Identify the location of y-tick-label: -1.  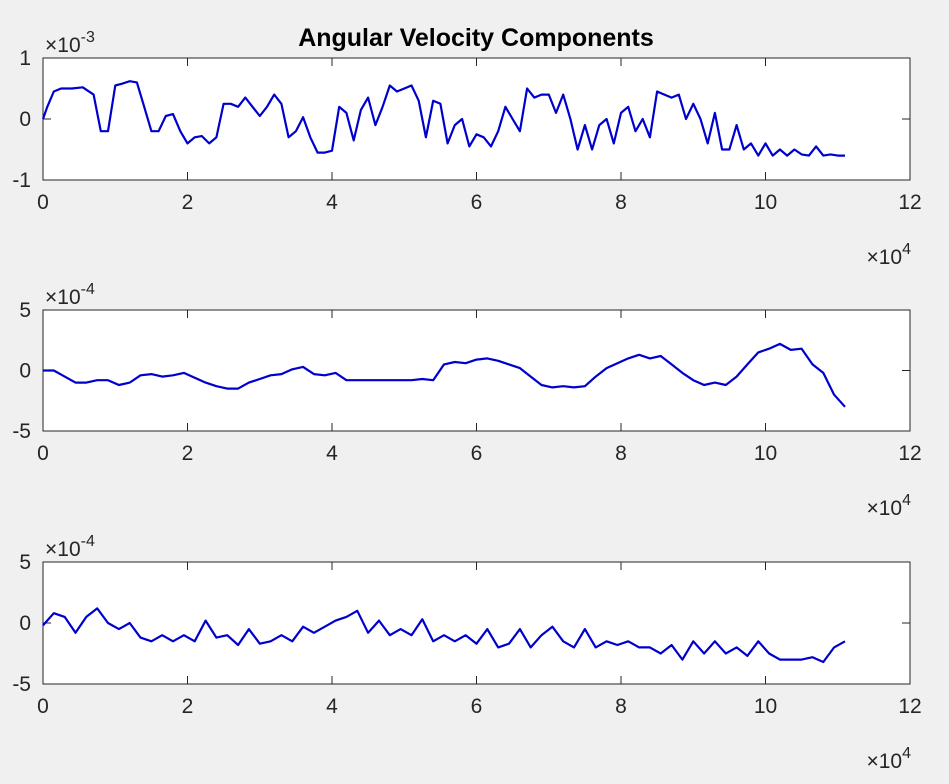
(21, 180).